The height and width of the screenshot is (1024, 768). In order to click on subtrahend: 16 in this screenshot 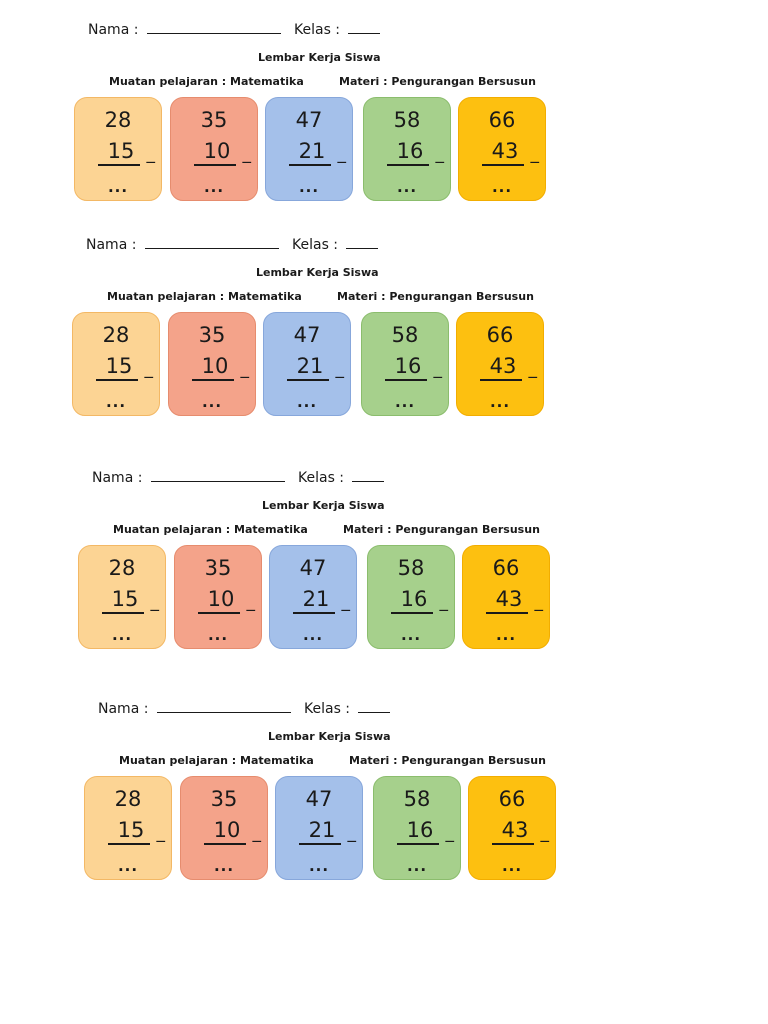, I will do `click(418, 831)`.